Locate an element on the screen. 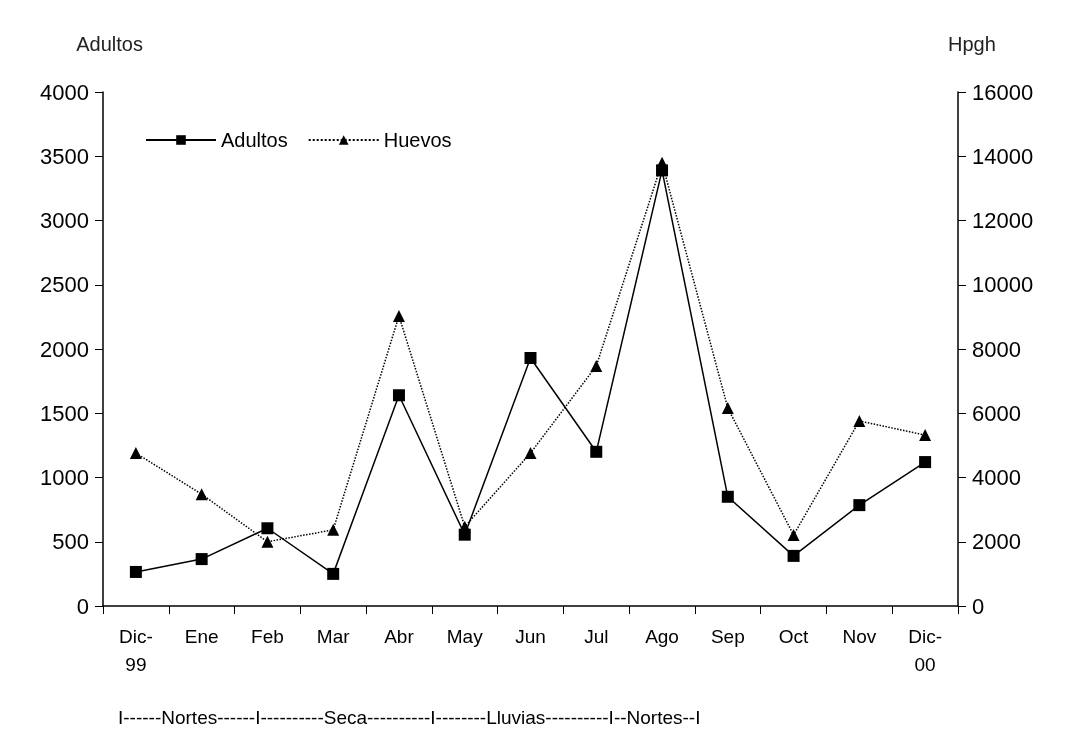 Image resolution: width=1073 pixels, height=733 pixels. y2-tick-label: 14000 is located at coordinates (1003, 156).